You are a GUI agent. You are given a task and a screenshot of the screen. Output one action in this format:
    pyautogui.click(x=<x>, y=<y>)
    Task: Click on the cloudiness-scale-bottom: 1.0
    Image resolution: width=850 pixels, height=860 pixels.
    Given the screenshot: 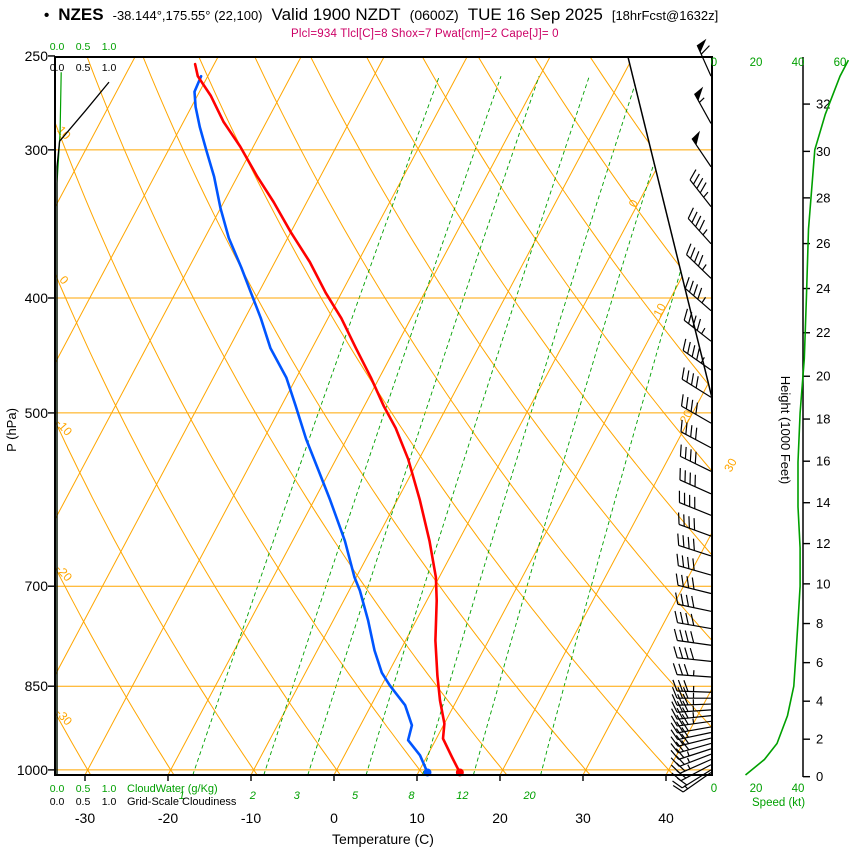 What is the action you would take?
    pyautogui.click(x=109, y=802)
    